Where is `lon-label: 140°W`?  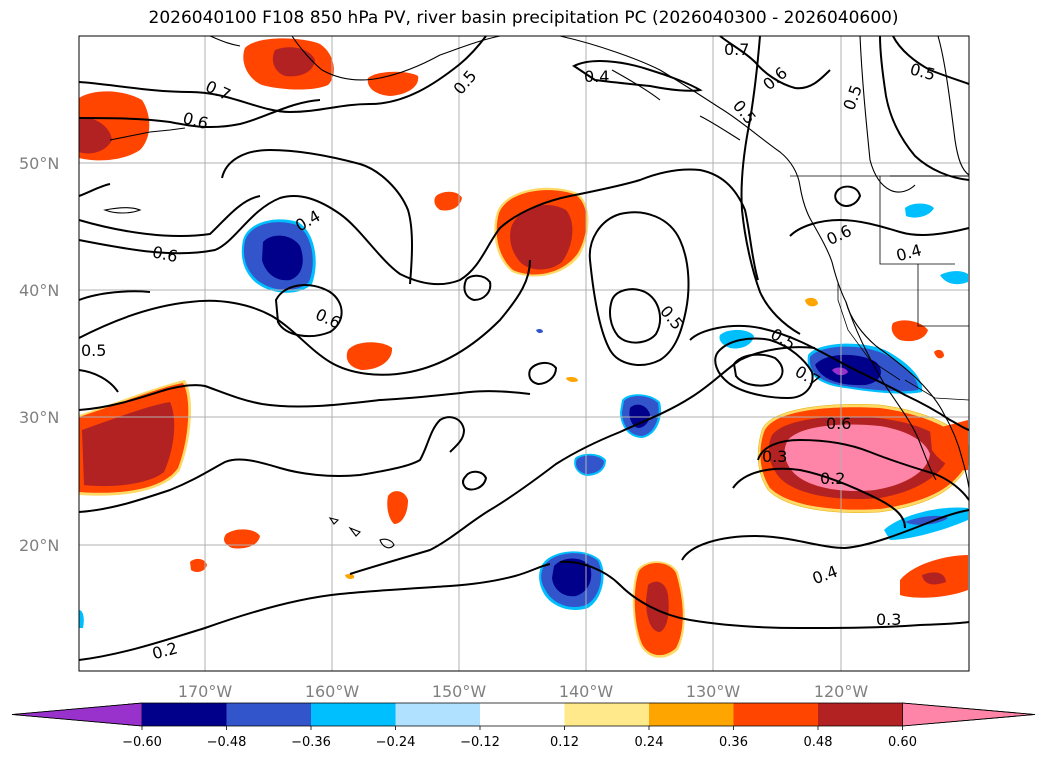
lon-label: 140°W is located at coordinates (586, 691).